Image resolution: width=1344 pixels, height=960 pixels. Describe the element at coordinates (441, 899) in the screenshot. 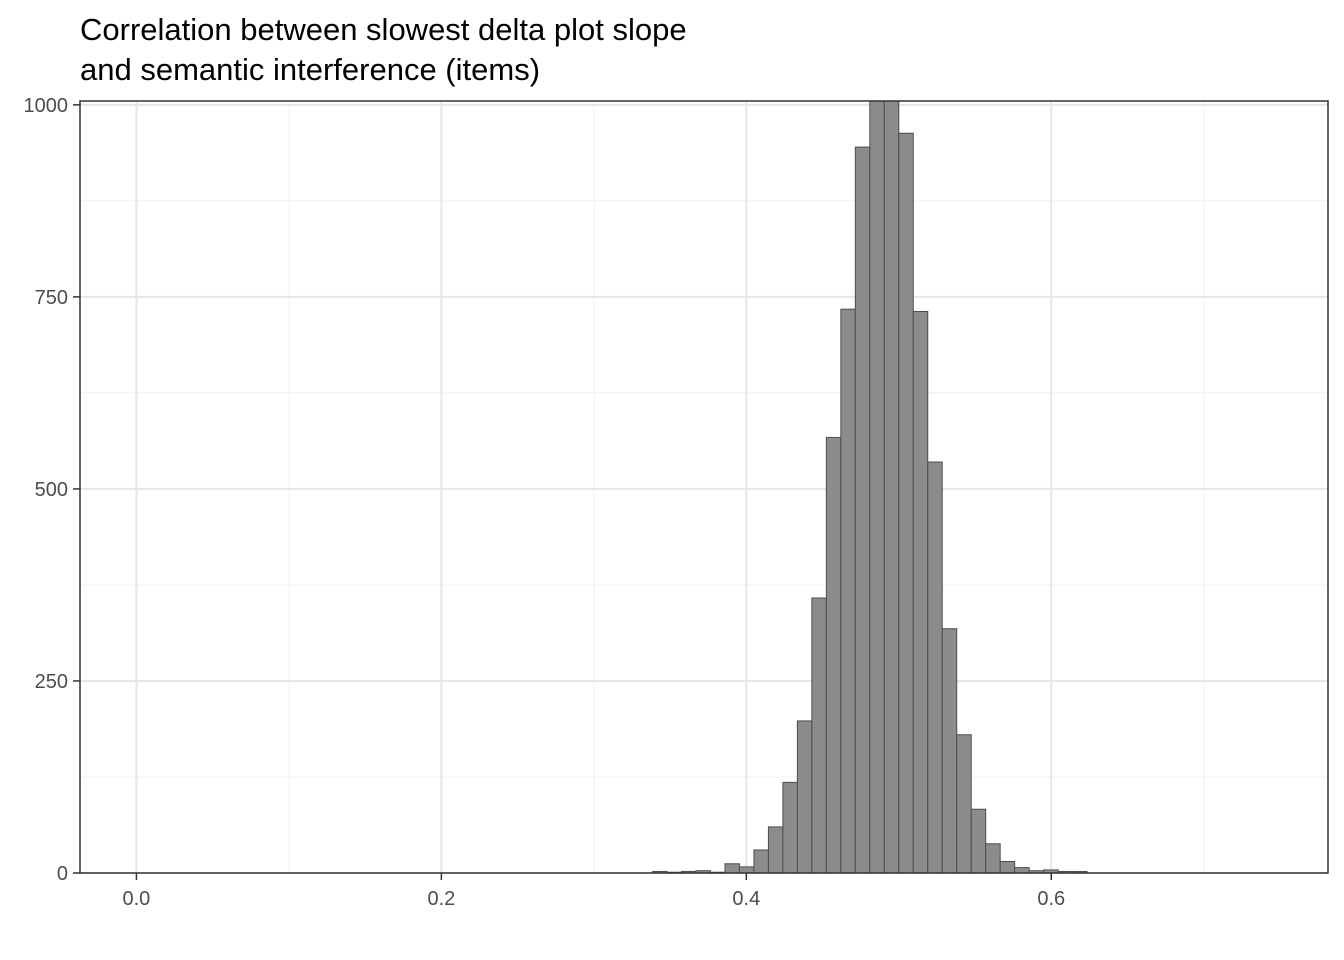

I see `x-tick-label: 0.2` at that location.